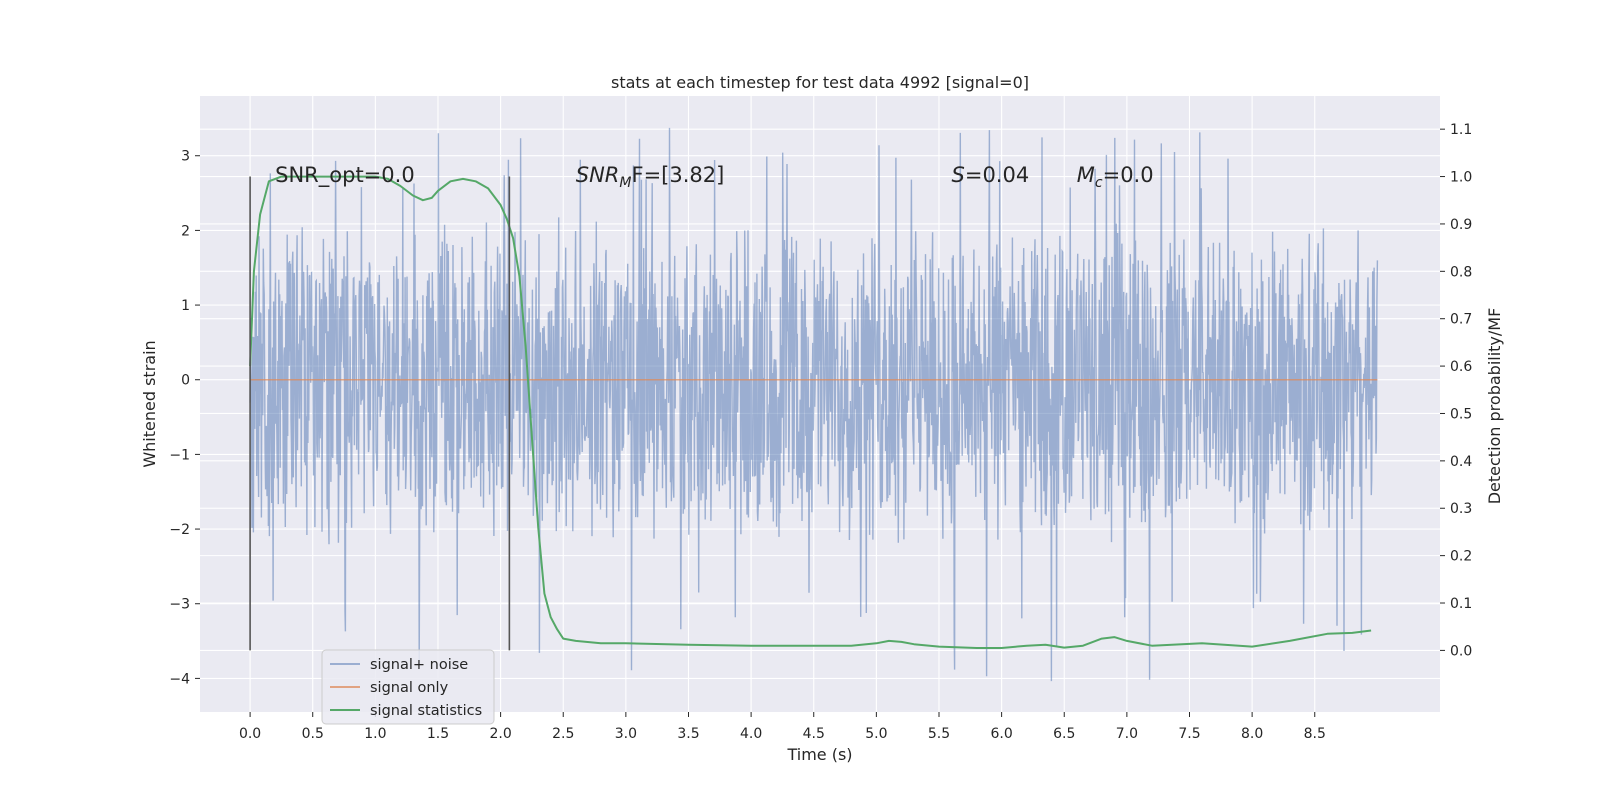 The image size is (1600, 800). What do you see at coordinates (1494, 406) in the screenshot?
I see `y-axis-right-label: Detection probability/MF` at bounding box center [1494, 406].